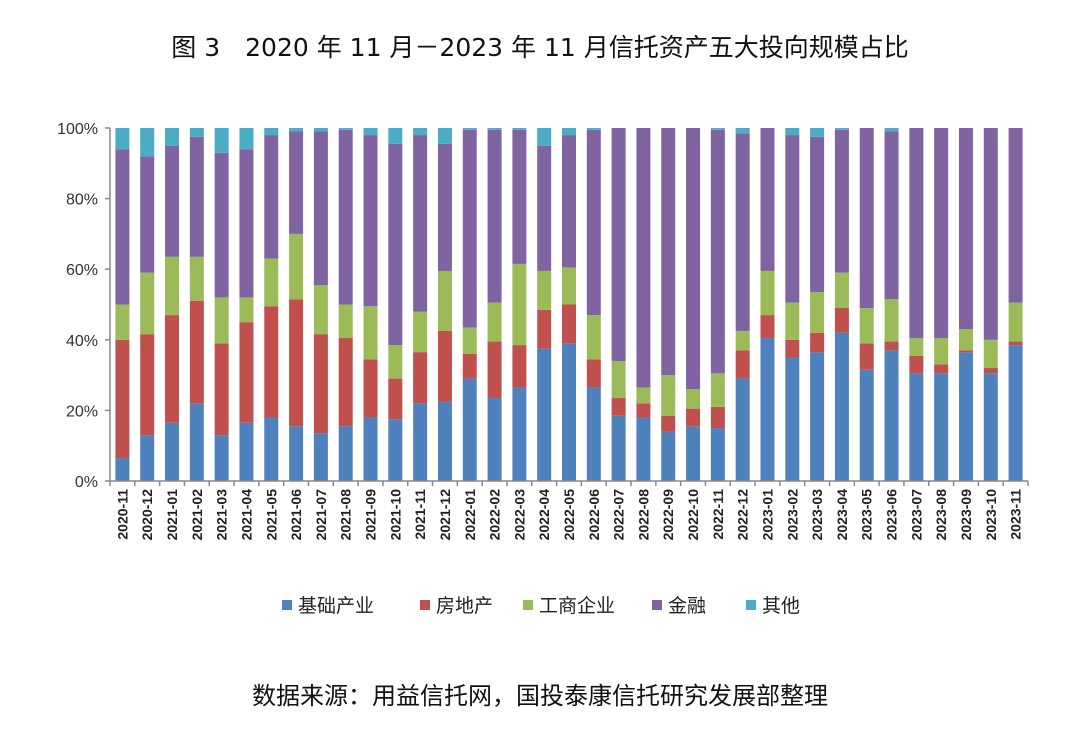 This screenshot has height=736, width=1080. Describe the element at coordinates (544, 515) in the screenshot. I see `x-tick-label: 2022-04` at that location.